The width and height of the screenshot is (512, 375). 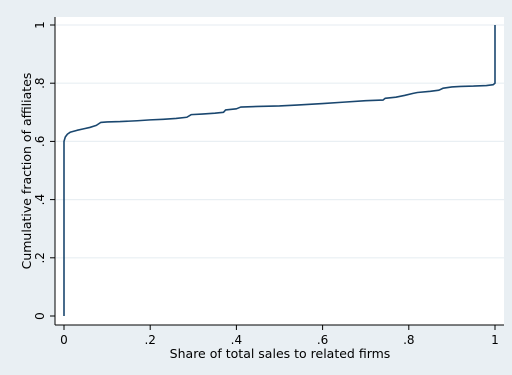 What do you see at coordinates (495, 340) in the screenshot?
I see `x-tick-label-5: 1` at bounding box center [495, 340].